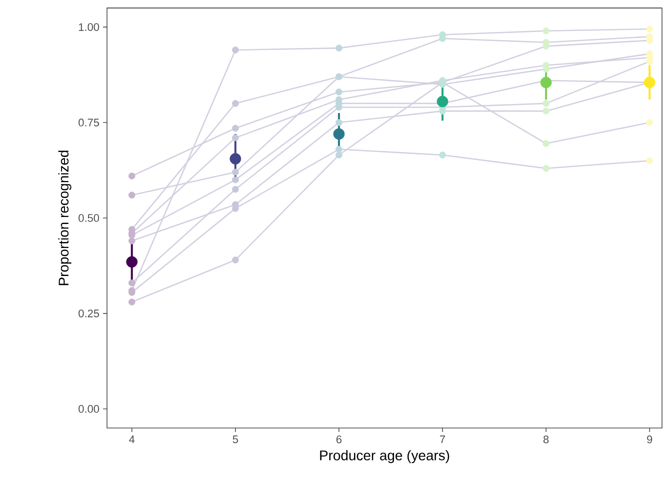 The width and height of the screenshot is (665, 501). Describe the element at coordinates (235, 440) in the screenshot. I see `x-tick-label: 5` at that location.